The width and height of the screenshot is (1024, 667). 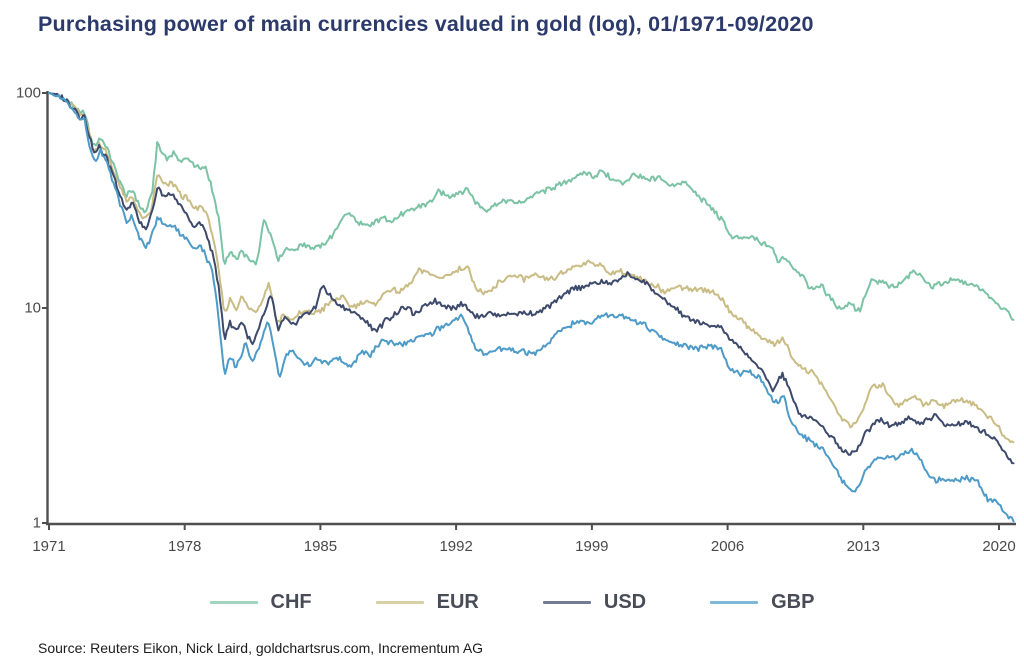 I want to click on legend-label-gbp: GBP, so click(x=793, y=601).